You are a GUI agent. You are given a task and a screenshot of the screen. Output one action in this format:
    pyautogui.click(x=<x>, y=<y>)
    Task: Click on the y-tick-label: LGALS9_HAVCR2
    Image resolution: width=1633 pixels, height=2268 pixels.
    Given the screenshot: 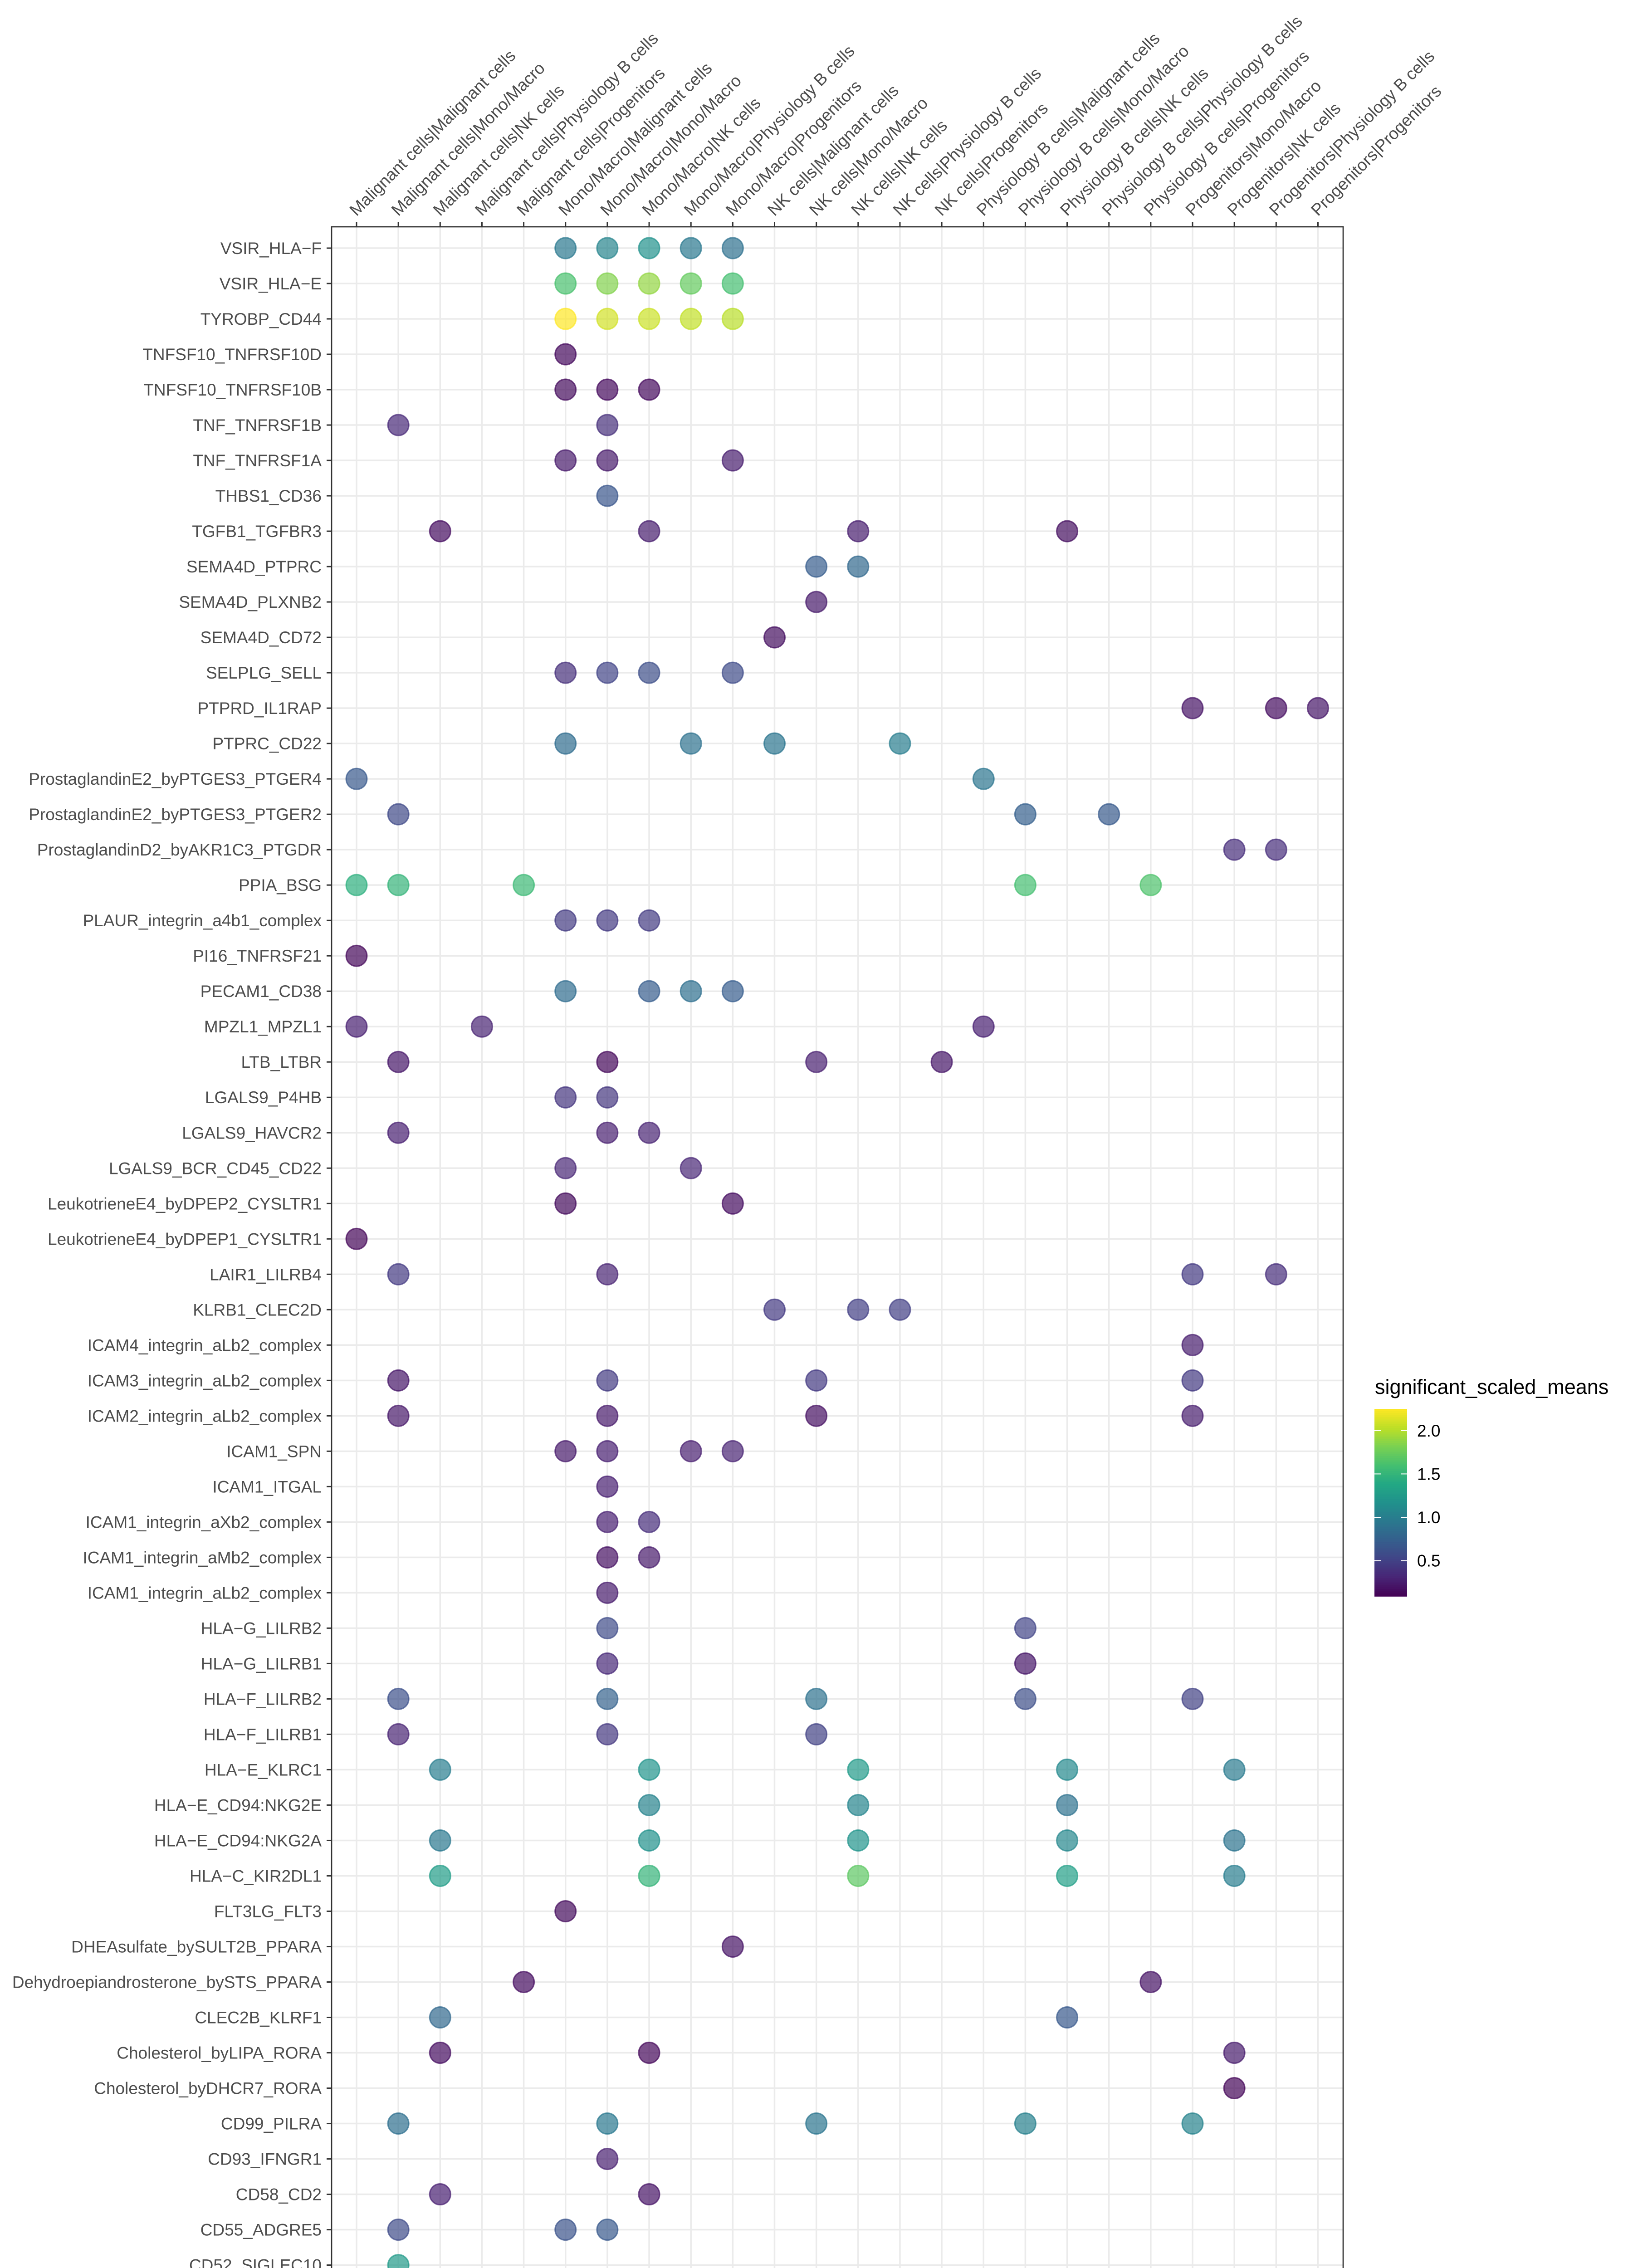 What is the action you would take?
    pyautogui.click(x=252, y=1133)
    